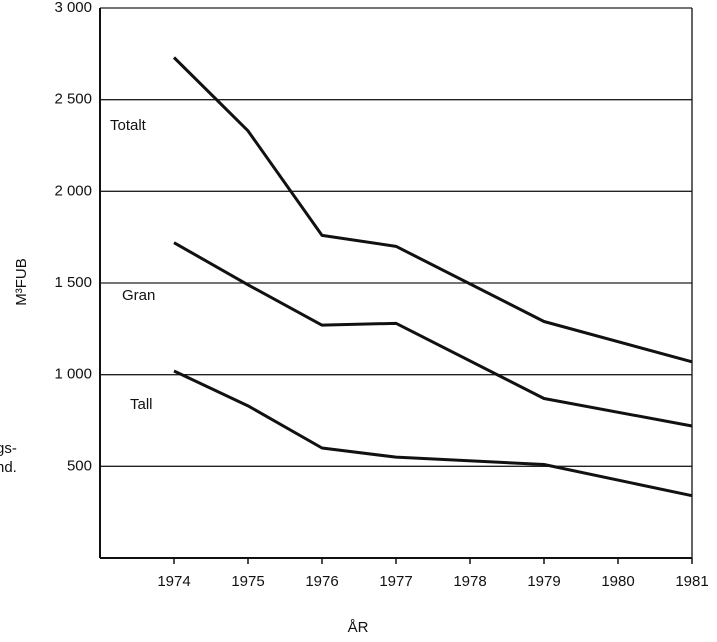 This screenshot has width=717, height=642. I want to click on x-tick-label: 1979, so click(543, 581).